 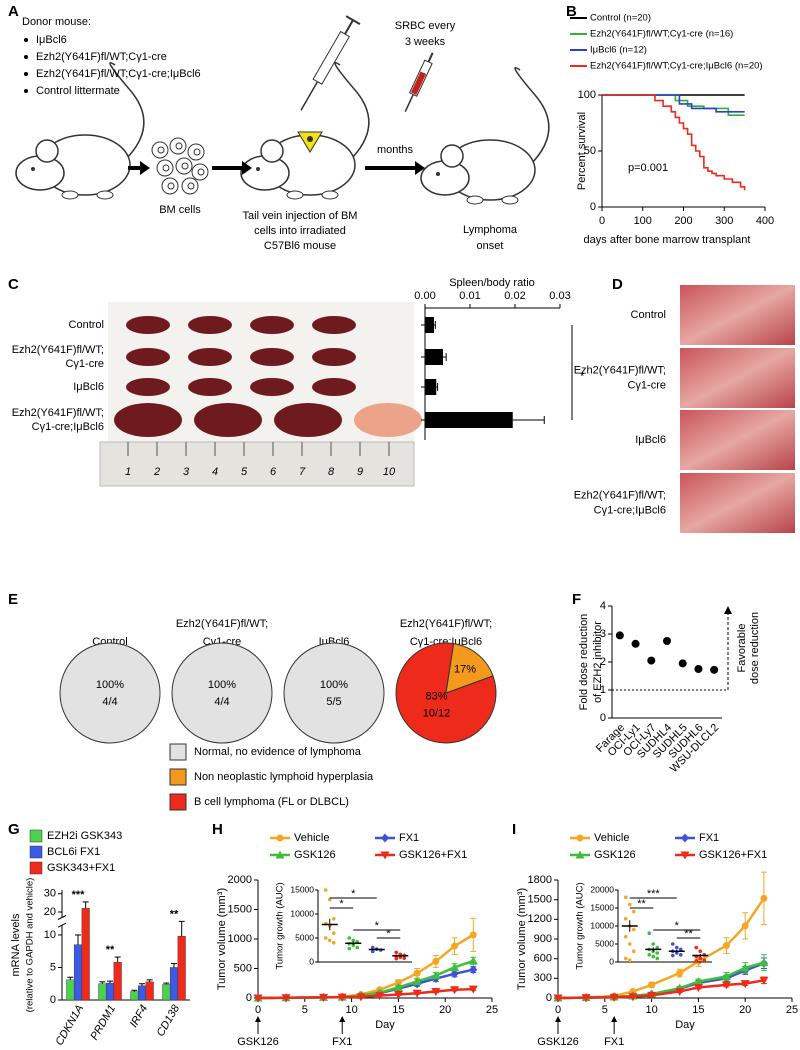 I want to click on x-tick-label: CD138, so click(x=169, y=1020).